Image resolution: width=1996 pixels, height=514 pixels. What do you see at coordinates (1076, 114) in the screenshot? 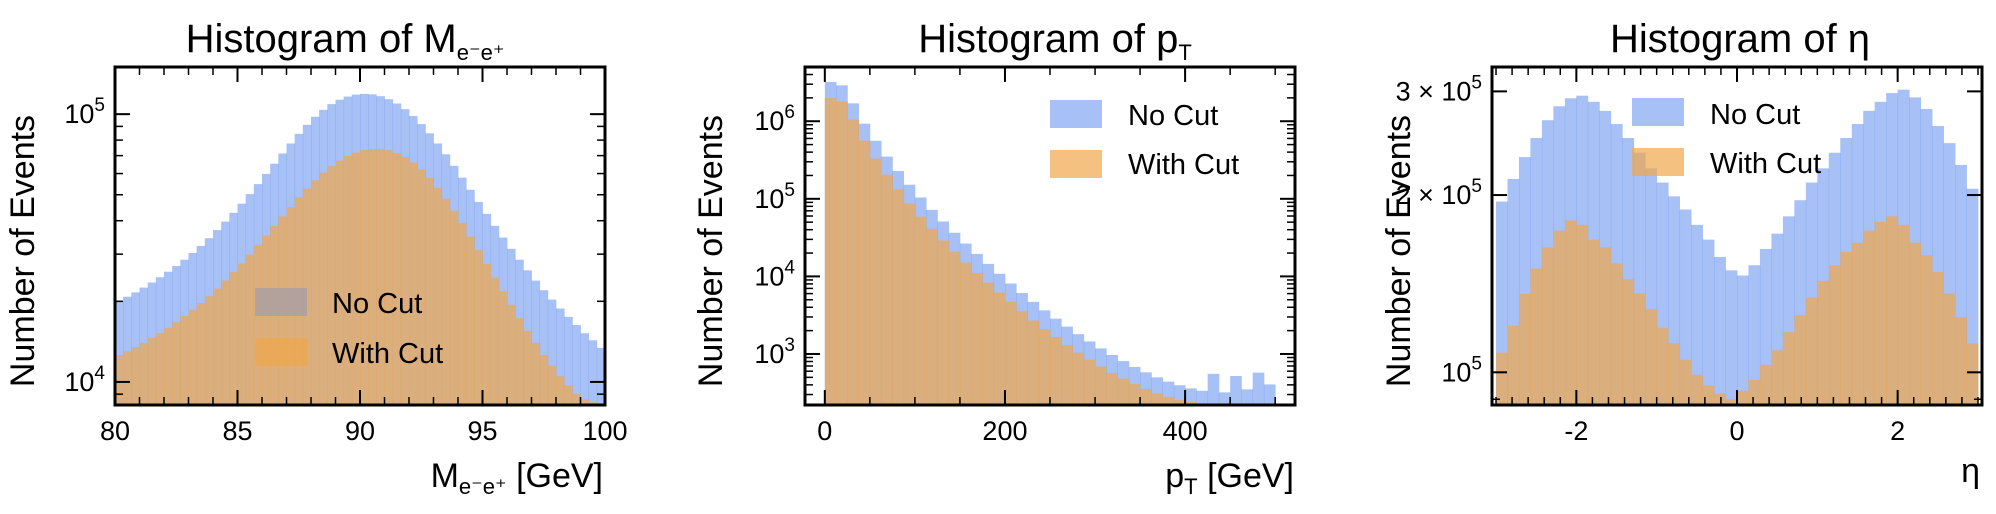
I see `pt-legend-no-cut-swatch` at bounding box center [1076, 114].